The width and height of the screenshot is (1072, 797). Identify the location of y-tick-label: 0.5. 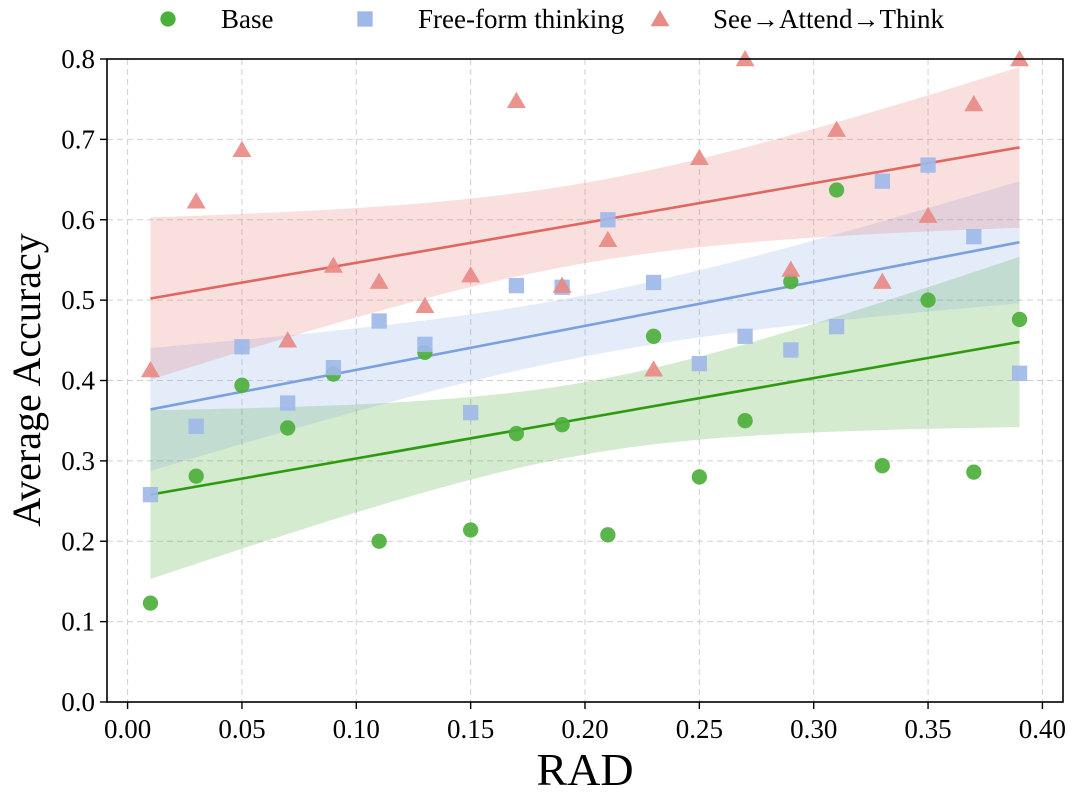
(78, 300).